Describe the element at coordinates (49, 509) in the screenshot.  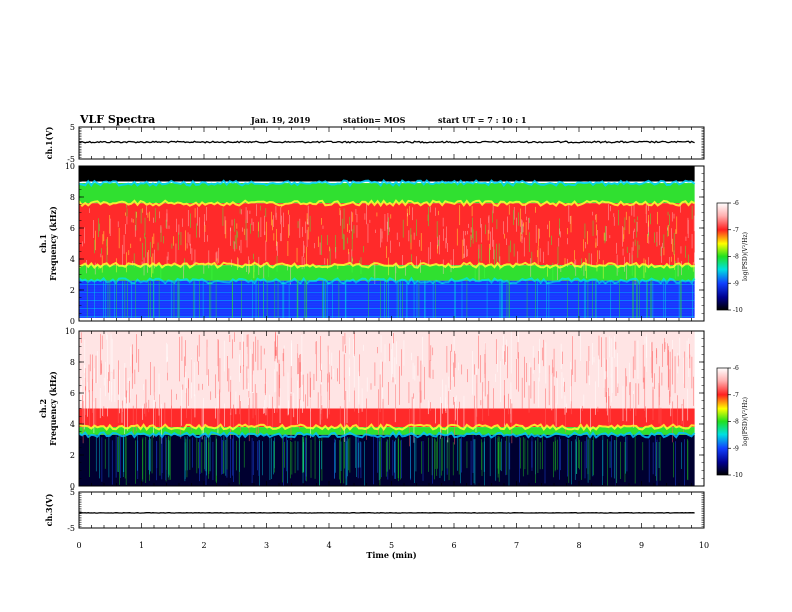
I see `ch3wave-ylabel: ch.3(V)` at that location.